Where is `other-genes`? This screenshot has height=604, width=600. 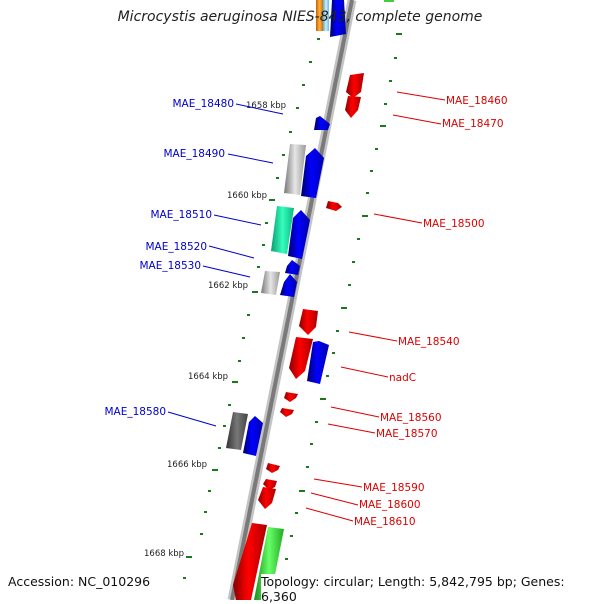 other-genes is located at coordinates (266, 372).